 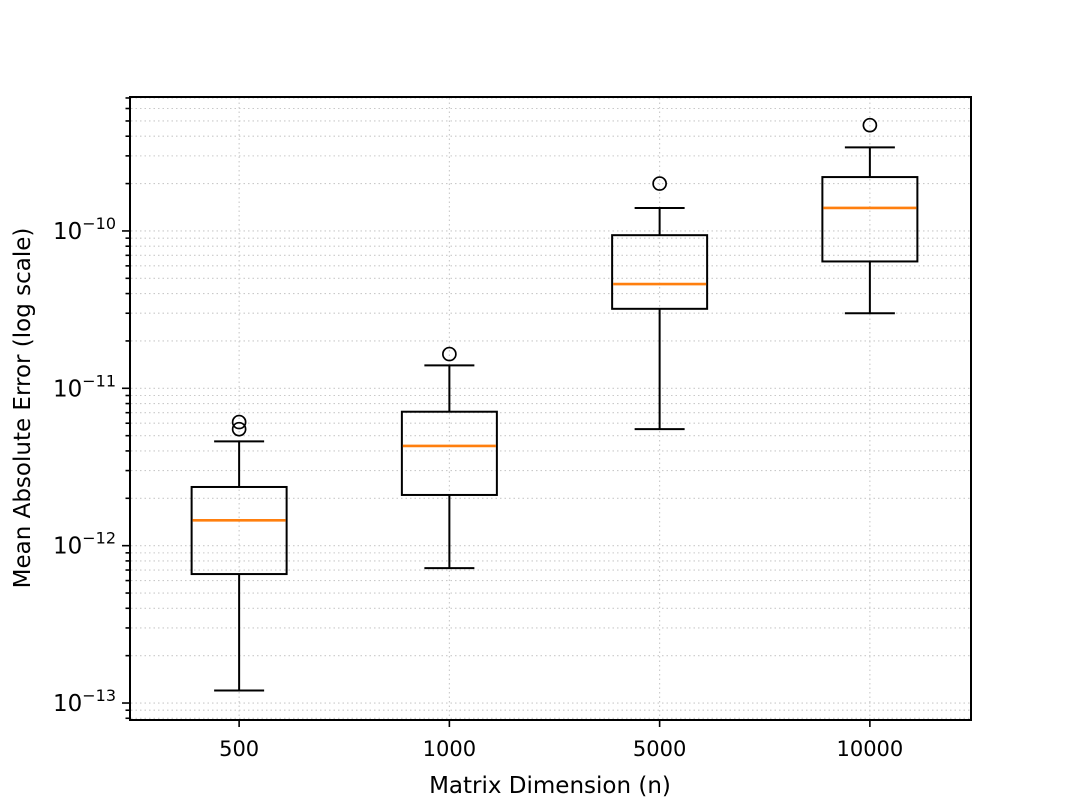 What do you see at coordinates (869, 749) in the screenshot?
I see `x-tick-label: 10000` at bounding box center [869, 749].